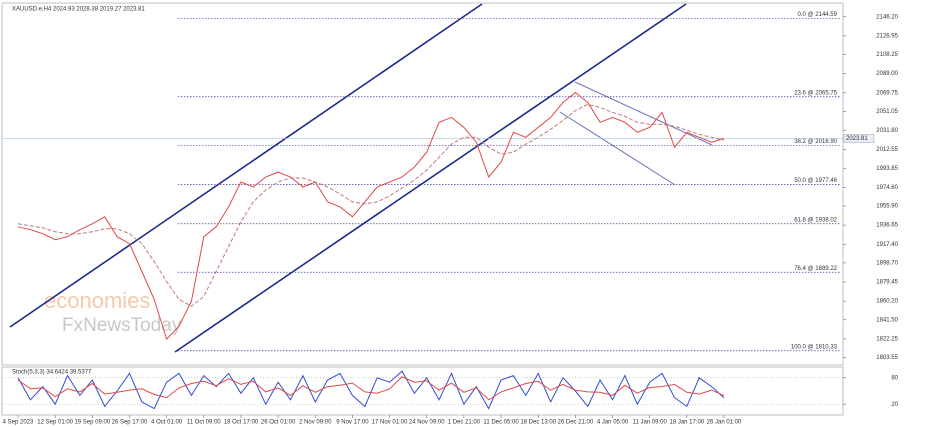  Describe the element at coordinates (97, 300) in the screenshot. I see `watermark: economies` at that location.